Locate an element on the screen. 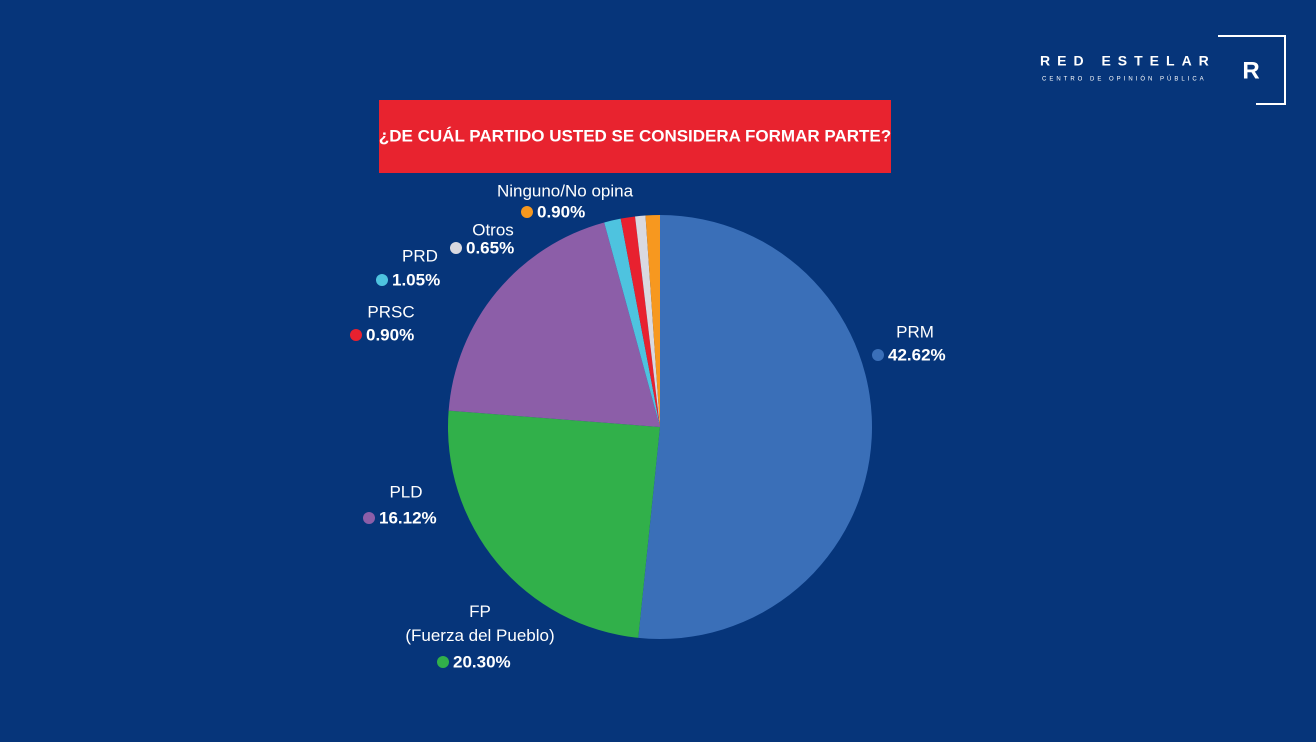 The height and width of the screenshot is (742, 1316). brand-tagline: CENTRO DE OPINIÓN PÚBLICA is located at coordinates (1124, 79).